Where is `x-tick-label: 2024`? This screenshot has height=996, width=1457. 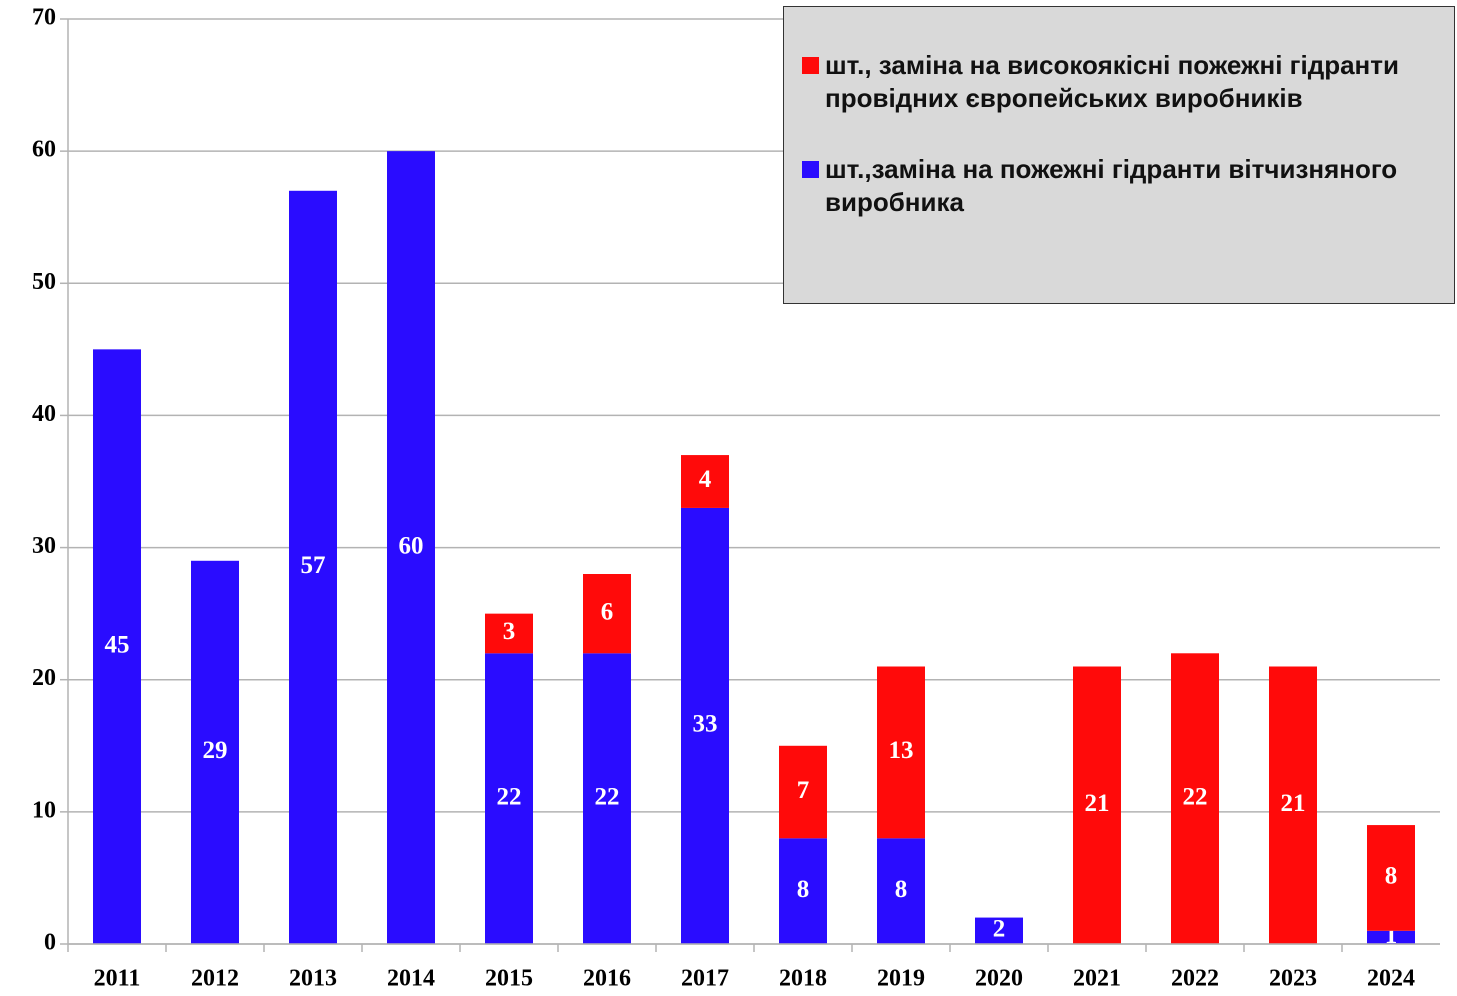
x-tick-label: 2024 is located at coordinates (1391, 979).